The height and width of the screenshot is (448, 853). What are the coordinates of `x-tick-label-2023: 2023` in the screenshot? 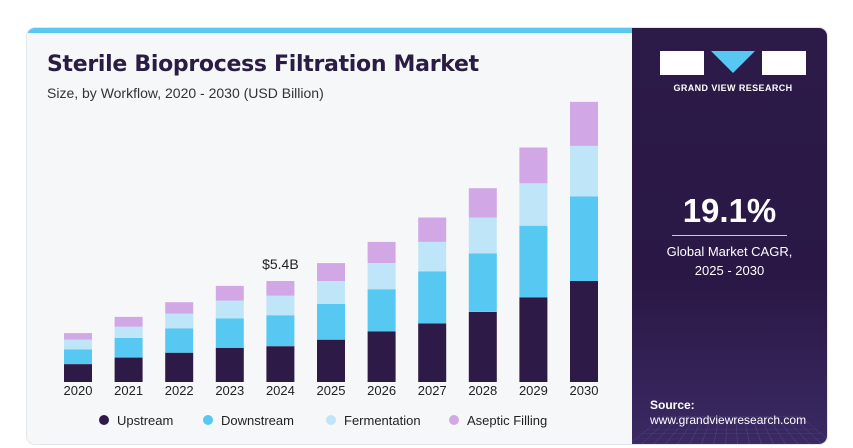 It's located at (229, 390).